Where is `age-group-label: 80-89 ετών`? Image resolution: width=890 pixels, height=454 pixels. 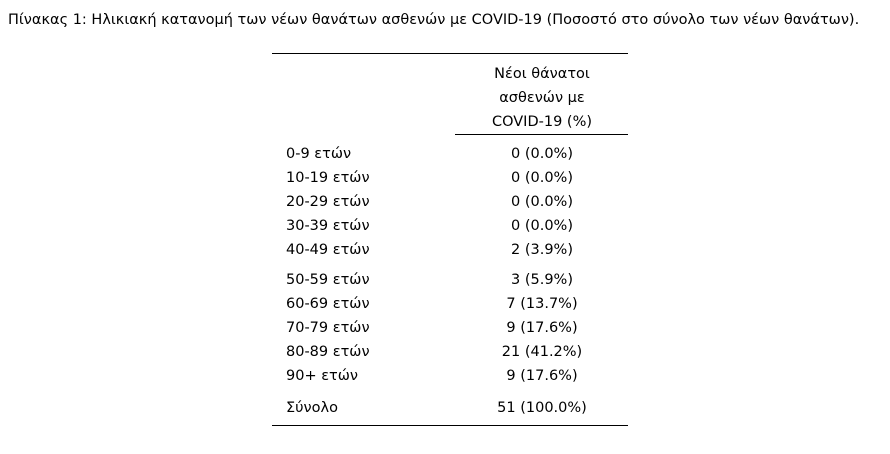 age-group-label: 80-89 ετών is located at coordinates (328, 352).